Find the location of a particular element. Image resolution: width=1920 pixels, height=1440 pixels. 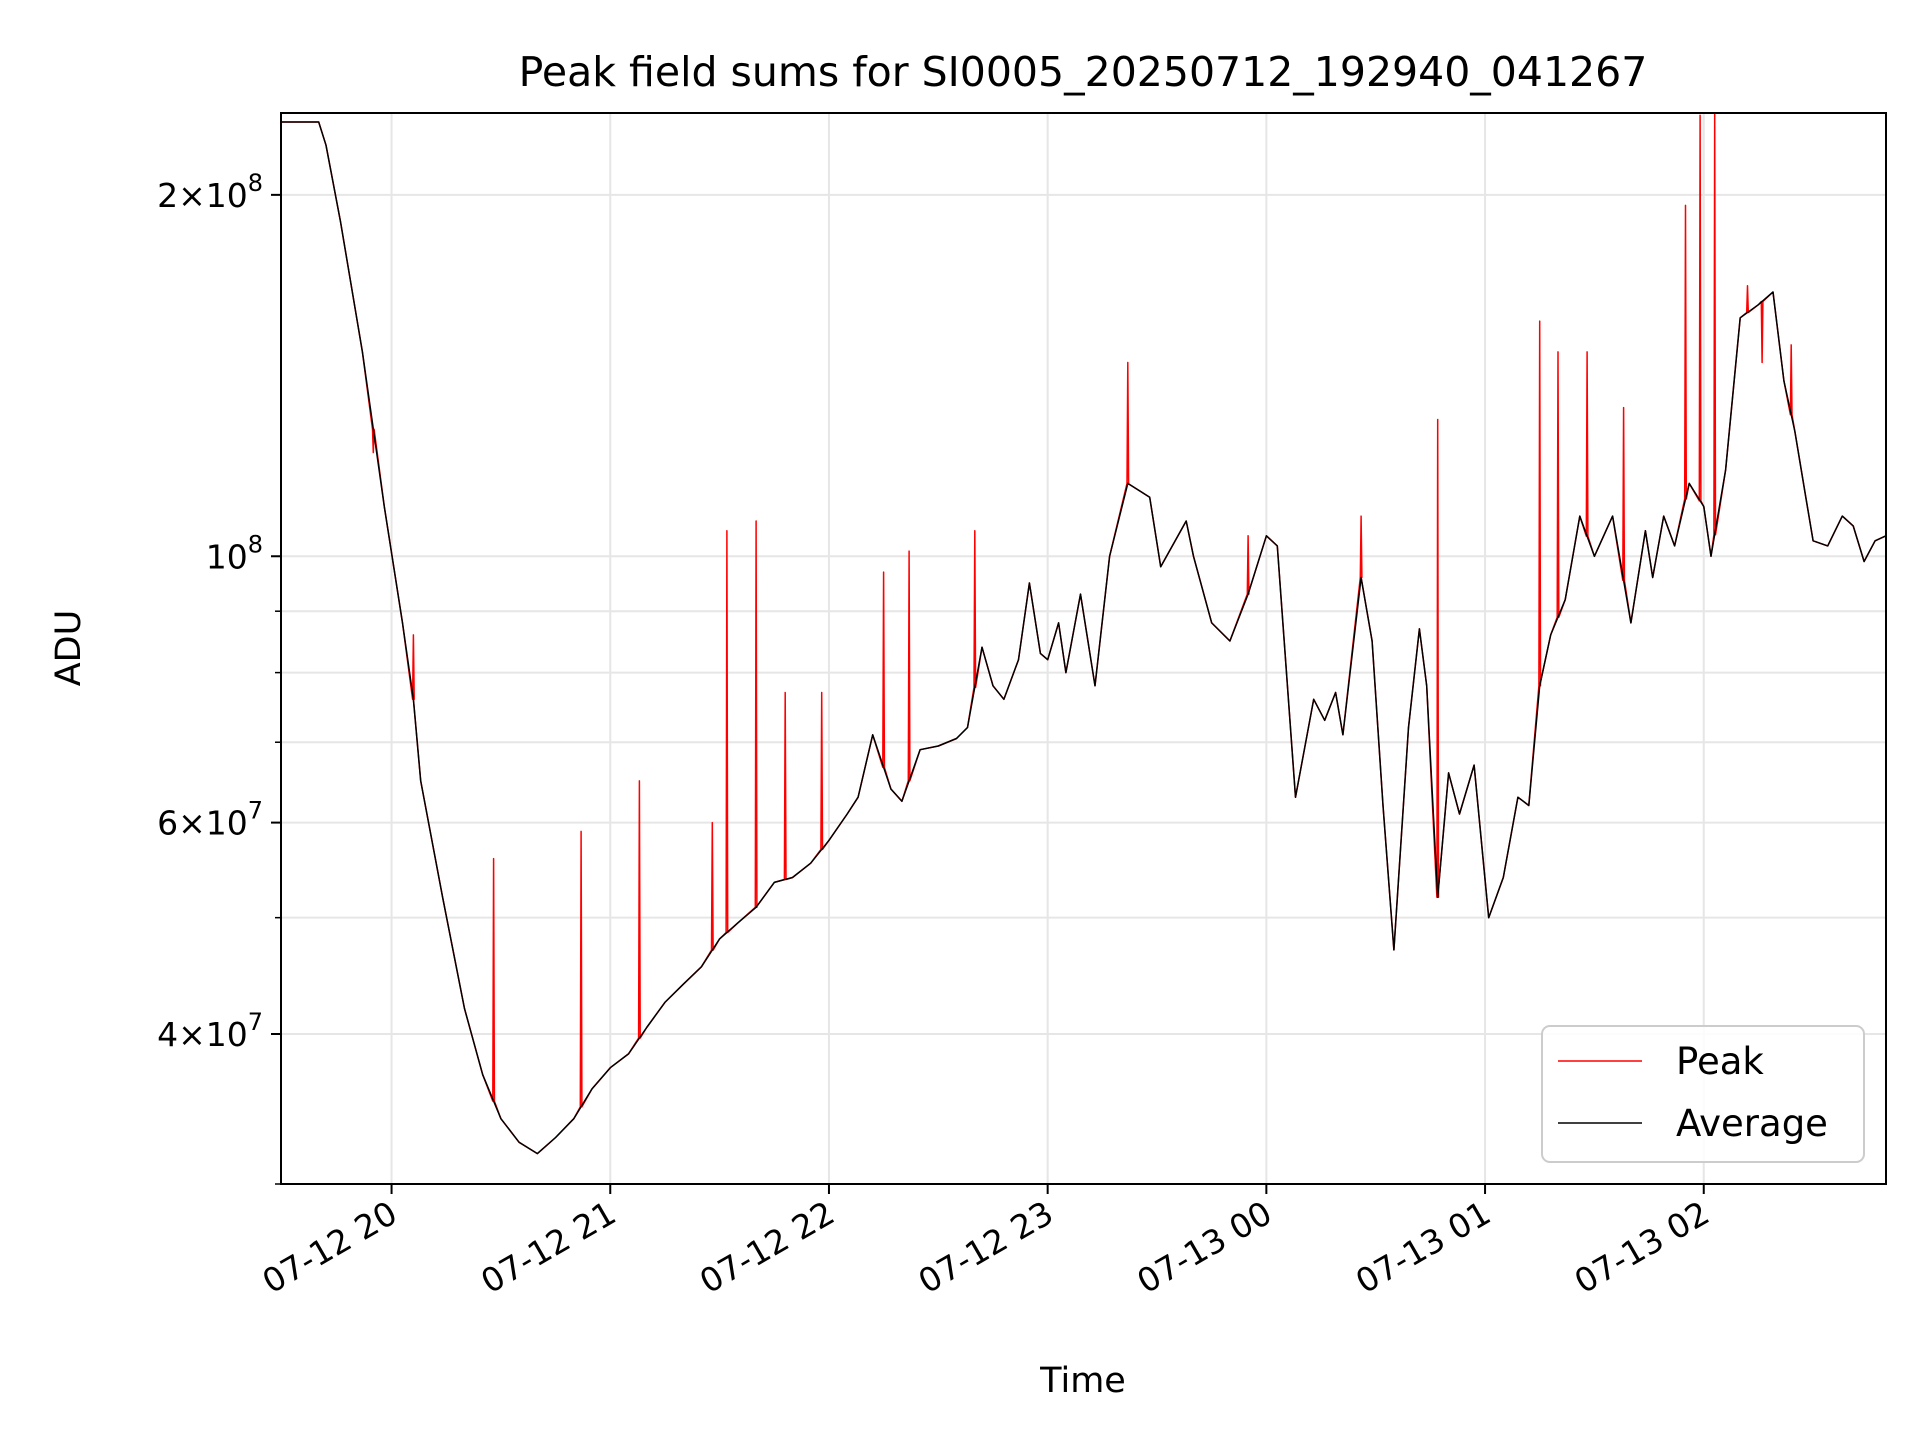

y-tick-label: 4×107 is located at coordinates (210, 1031).